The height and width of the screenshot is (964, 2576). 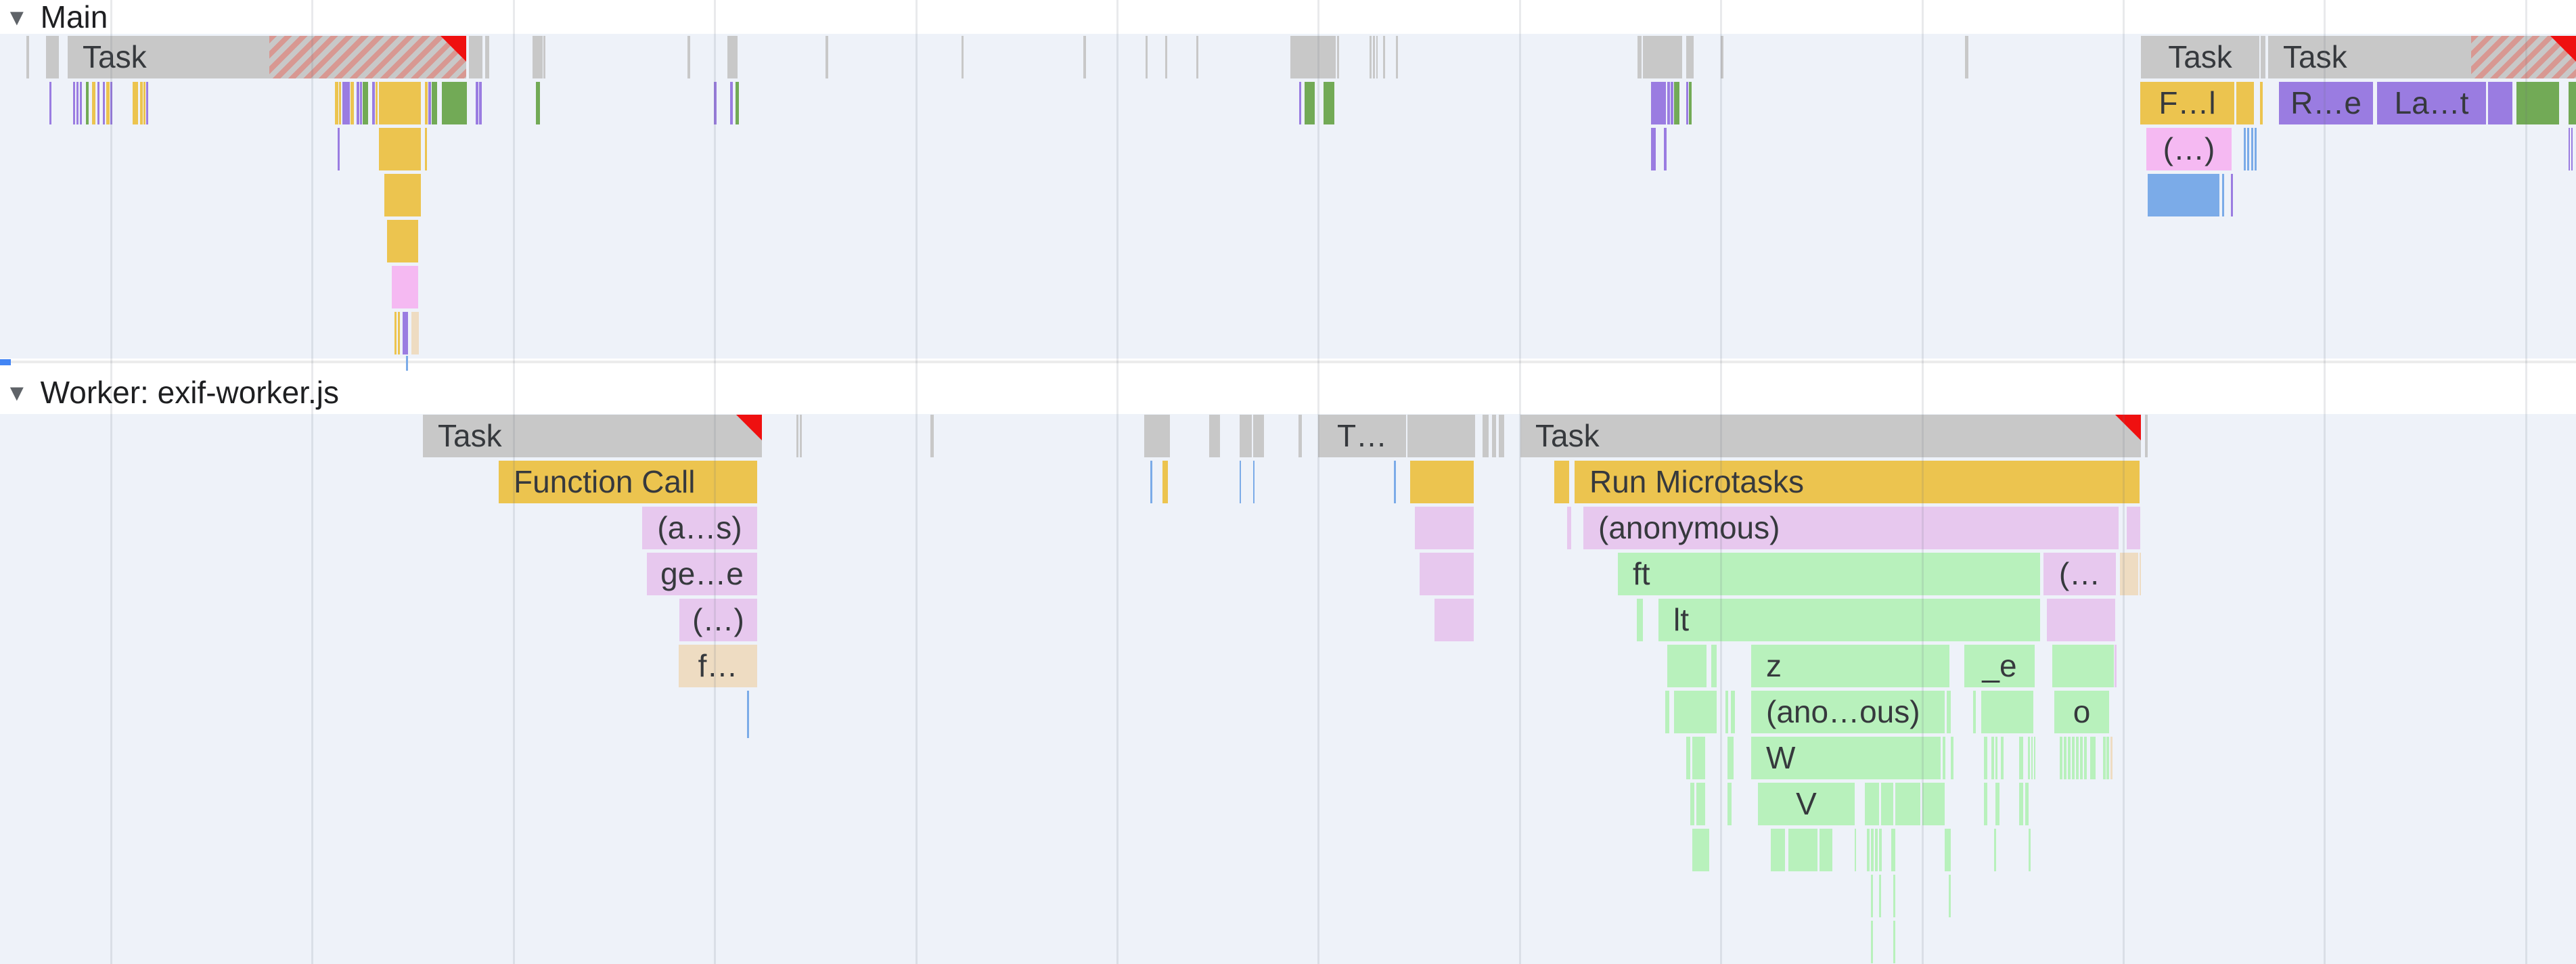 I want to click on flame-bar-lt: lt, so click(x=1849, y=620).